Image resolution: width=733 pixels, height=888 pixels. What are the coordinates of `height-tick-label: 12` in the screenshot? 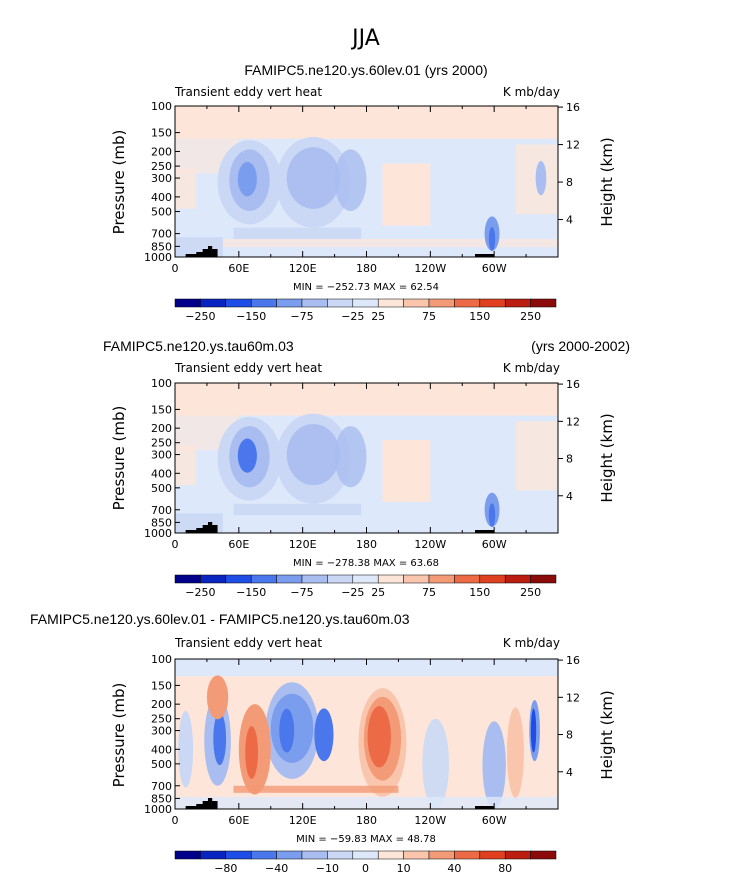 It's located at (573, 697).